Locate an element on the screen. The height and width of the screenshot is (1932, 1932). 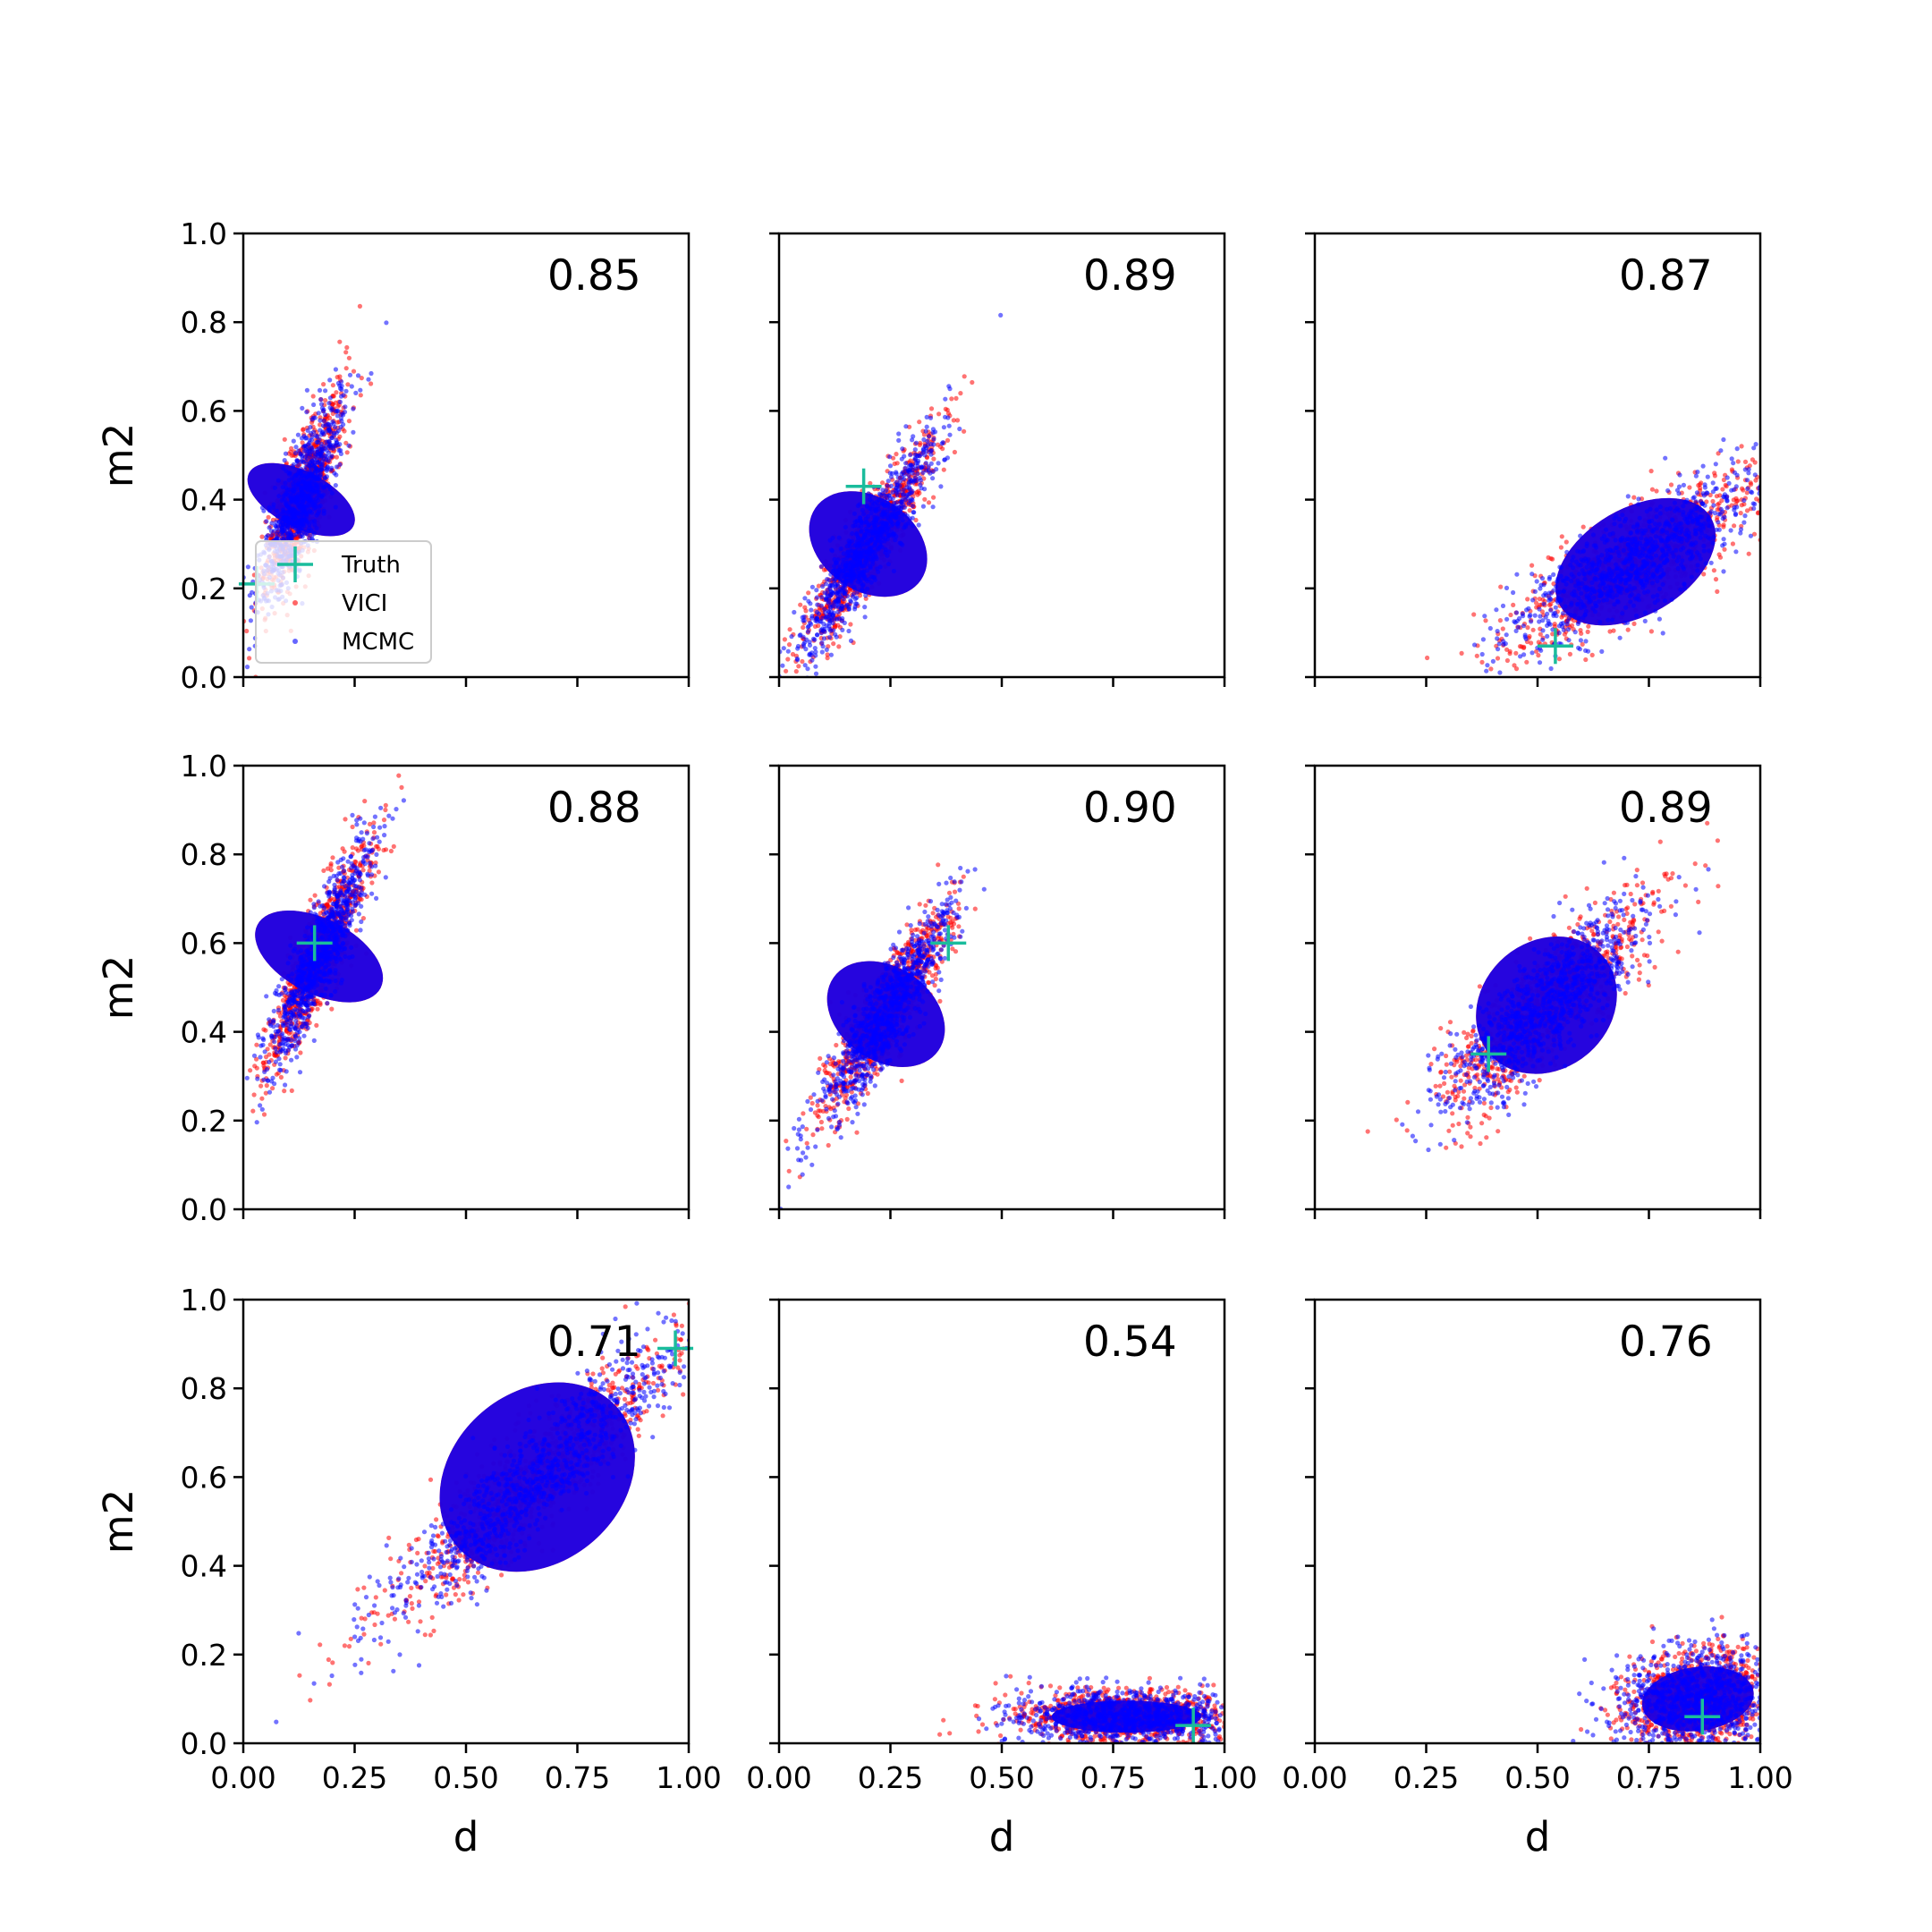
y-tick-label: 0.8 is located at coordinates (204, 322).